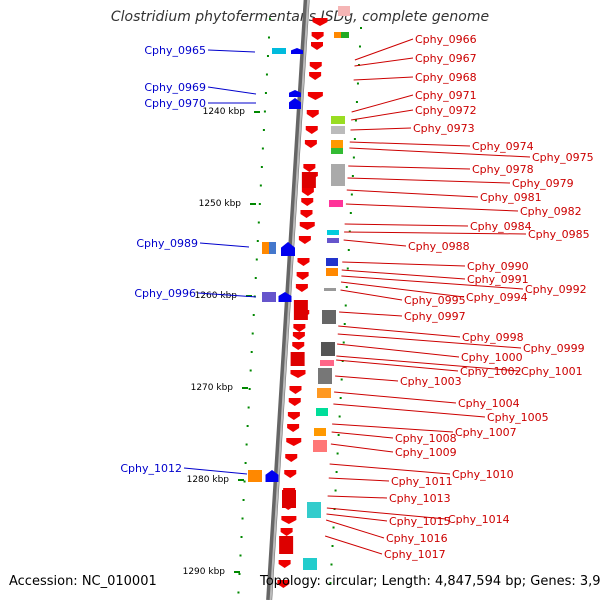 This screenshot has height=600, width=600. I want to click on gene-label-right: Cphy_1013, so click(420, 498).